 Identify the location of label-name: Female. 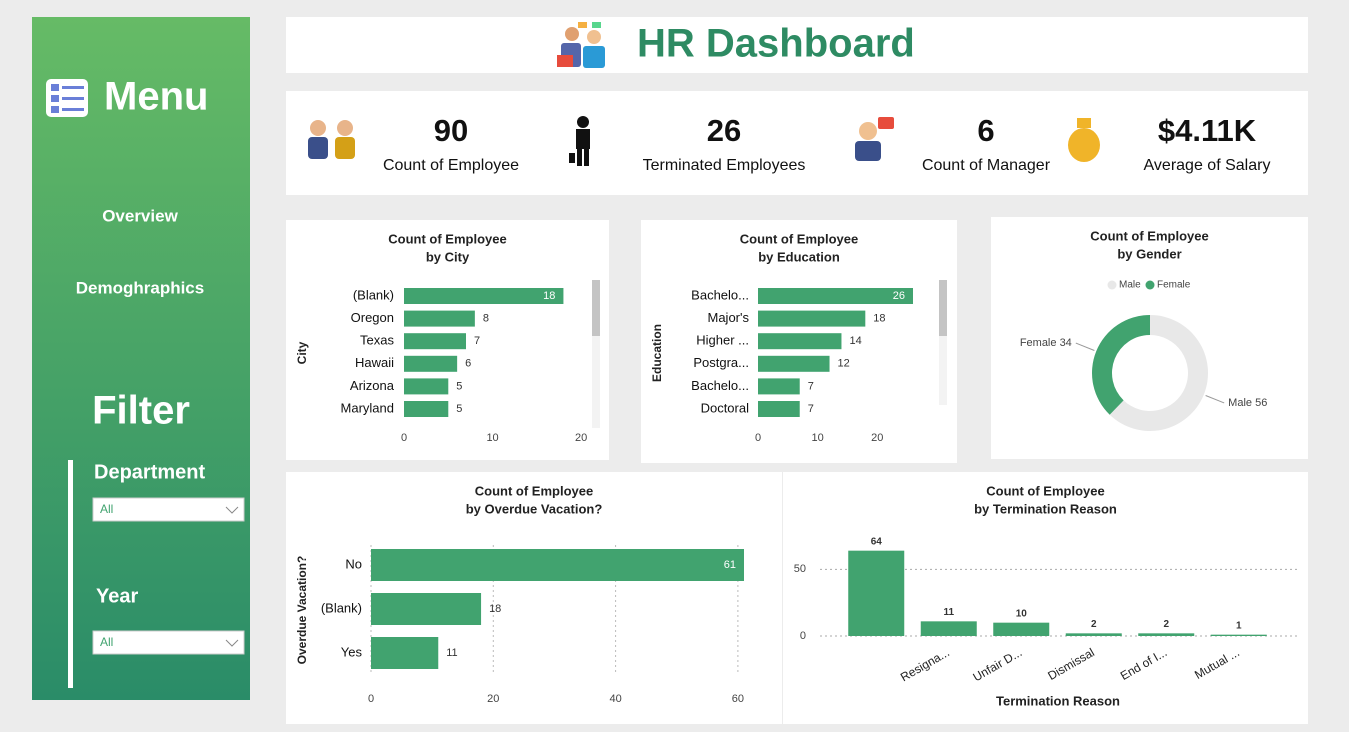
(1038, 343).